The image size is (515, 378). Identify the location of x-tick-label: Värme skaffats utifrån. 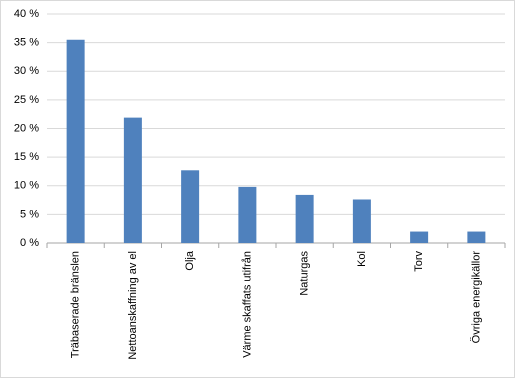
(247, 304).